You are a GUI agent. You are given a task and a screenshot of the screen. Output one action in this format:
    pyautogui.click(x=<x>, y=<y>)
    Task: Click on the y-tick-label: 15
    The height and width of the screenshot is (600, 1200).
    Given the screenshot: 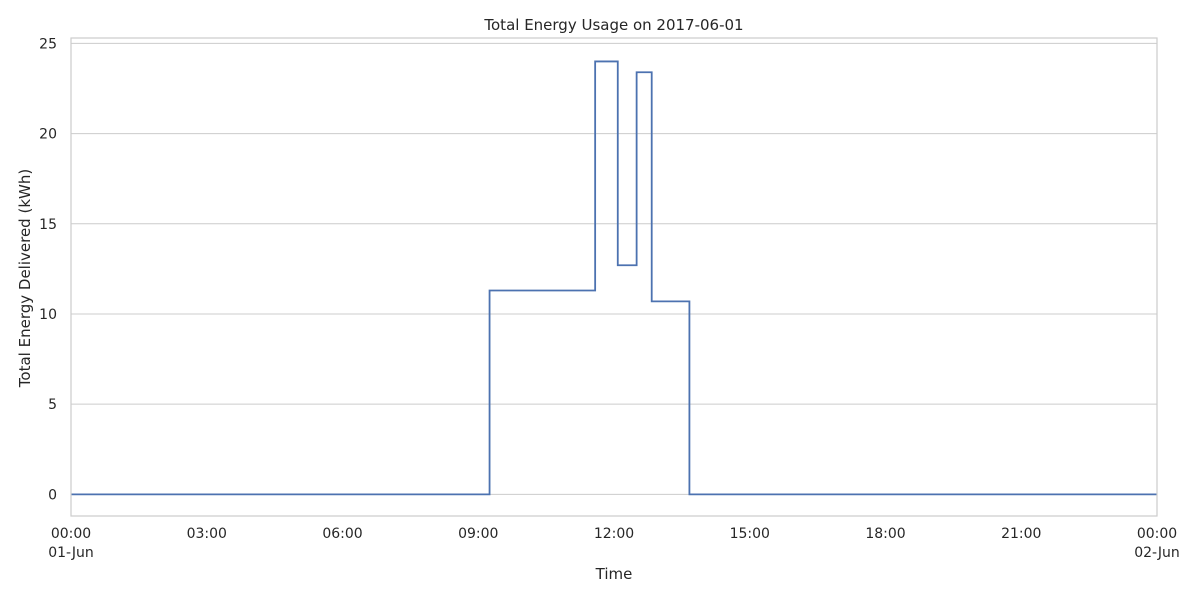 What is the action you would take?
    pyautogui.click(x=48, y=225)
    